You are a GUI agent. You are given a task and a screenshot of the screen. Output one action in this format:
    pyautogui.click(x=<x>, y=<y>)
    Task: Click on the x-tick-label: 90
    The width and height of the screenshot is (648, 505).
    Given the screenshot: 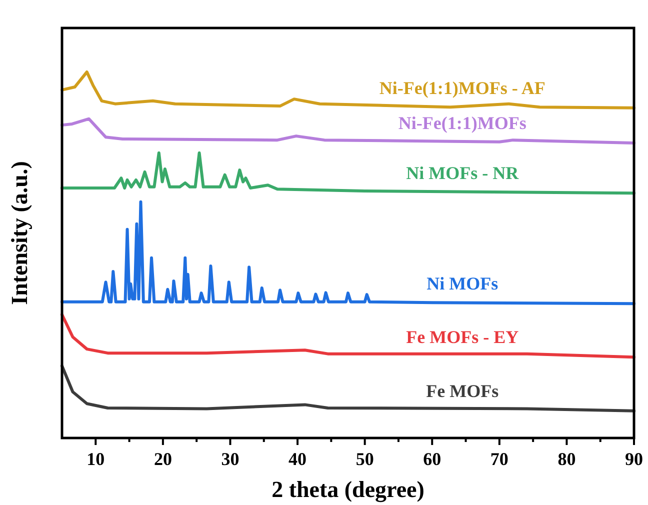 What is the action you would take?
    pyautogui.click(x=634, y=459)
    